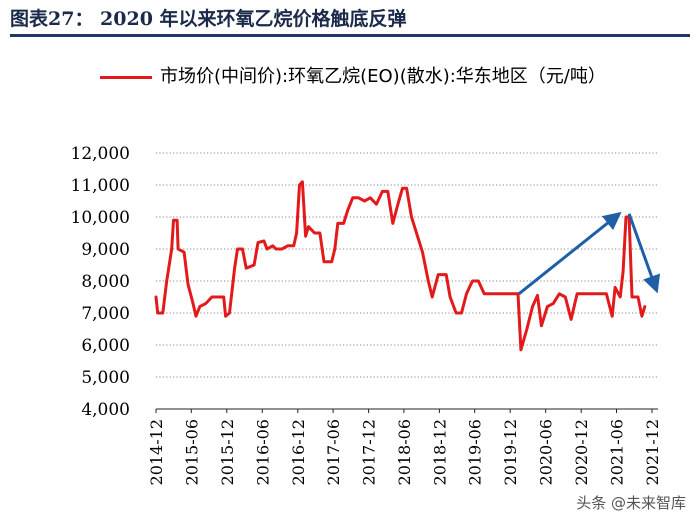  I want to click on x-tick-label: 2016-12, so click(298, 452).